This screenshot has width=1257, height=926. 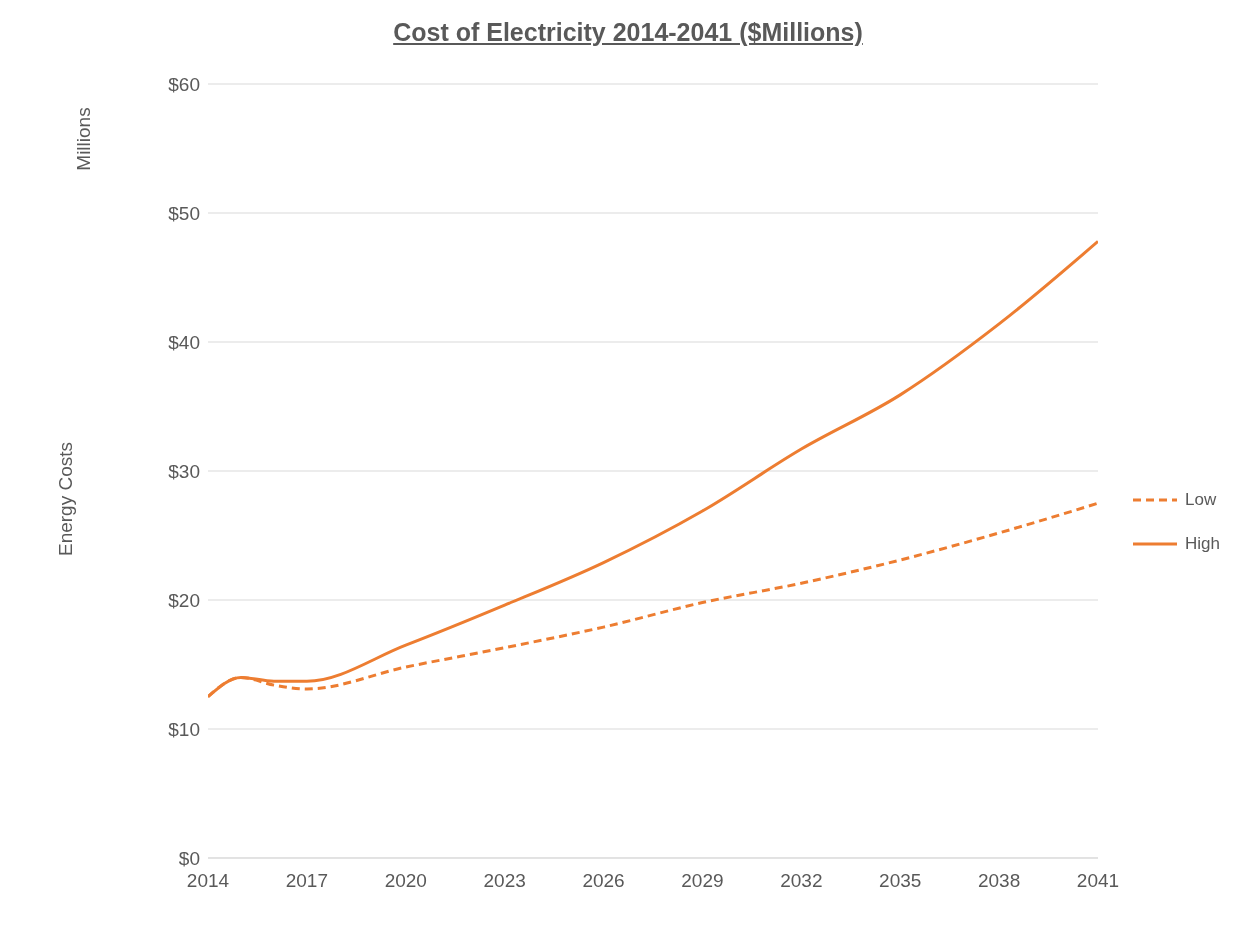 What do you see at coordinates (628, 32) in the screenshot?
I see `chart-title: Cost of Electricity 2014-2041 ($Millions)` at bounding box center [628, 32].